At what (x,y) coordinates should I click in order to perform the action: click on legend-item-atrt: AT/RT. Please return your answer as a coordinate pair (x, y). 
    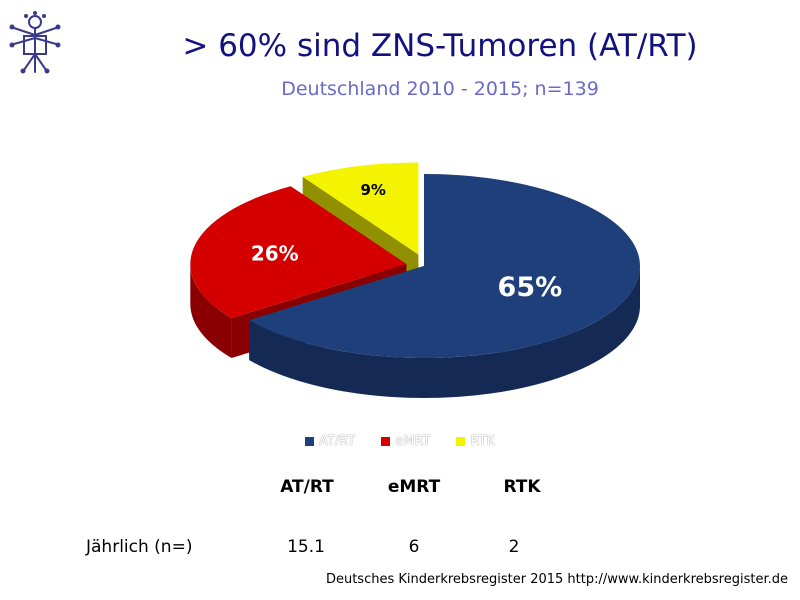
    Looking at the image, I should click on (330, 441).